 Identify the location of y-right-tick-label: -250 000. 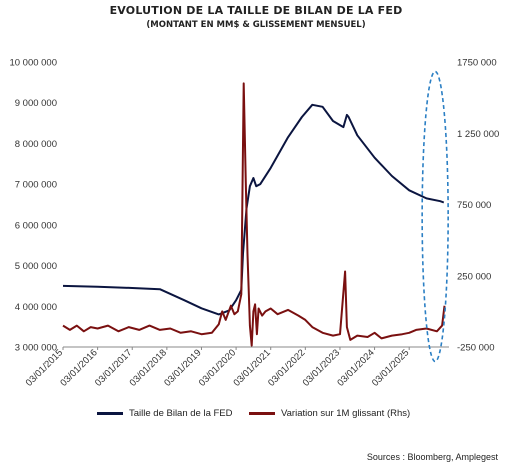
(476, 348).